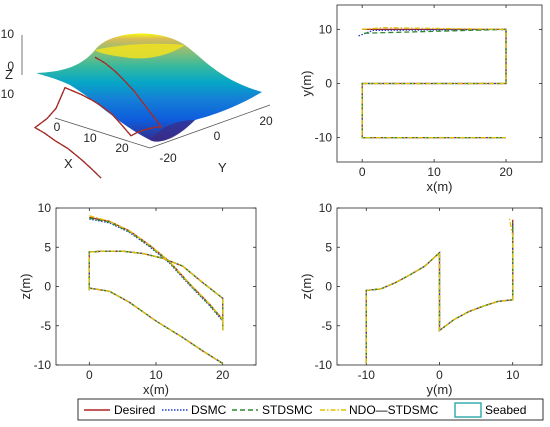 The width and height of the screenshot is (550, 427). What do you see at coordinates (440, 389) in the screenshot?
I see `yz-x-axis-label: y(m)` at bounding box center [440, 389].